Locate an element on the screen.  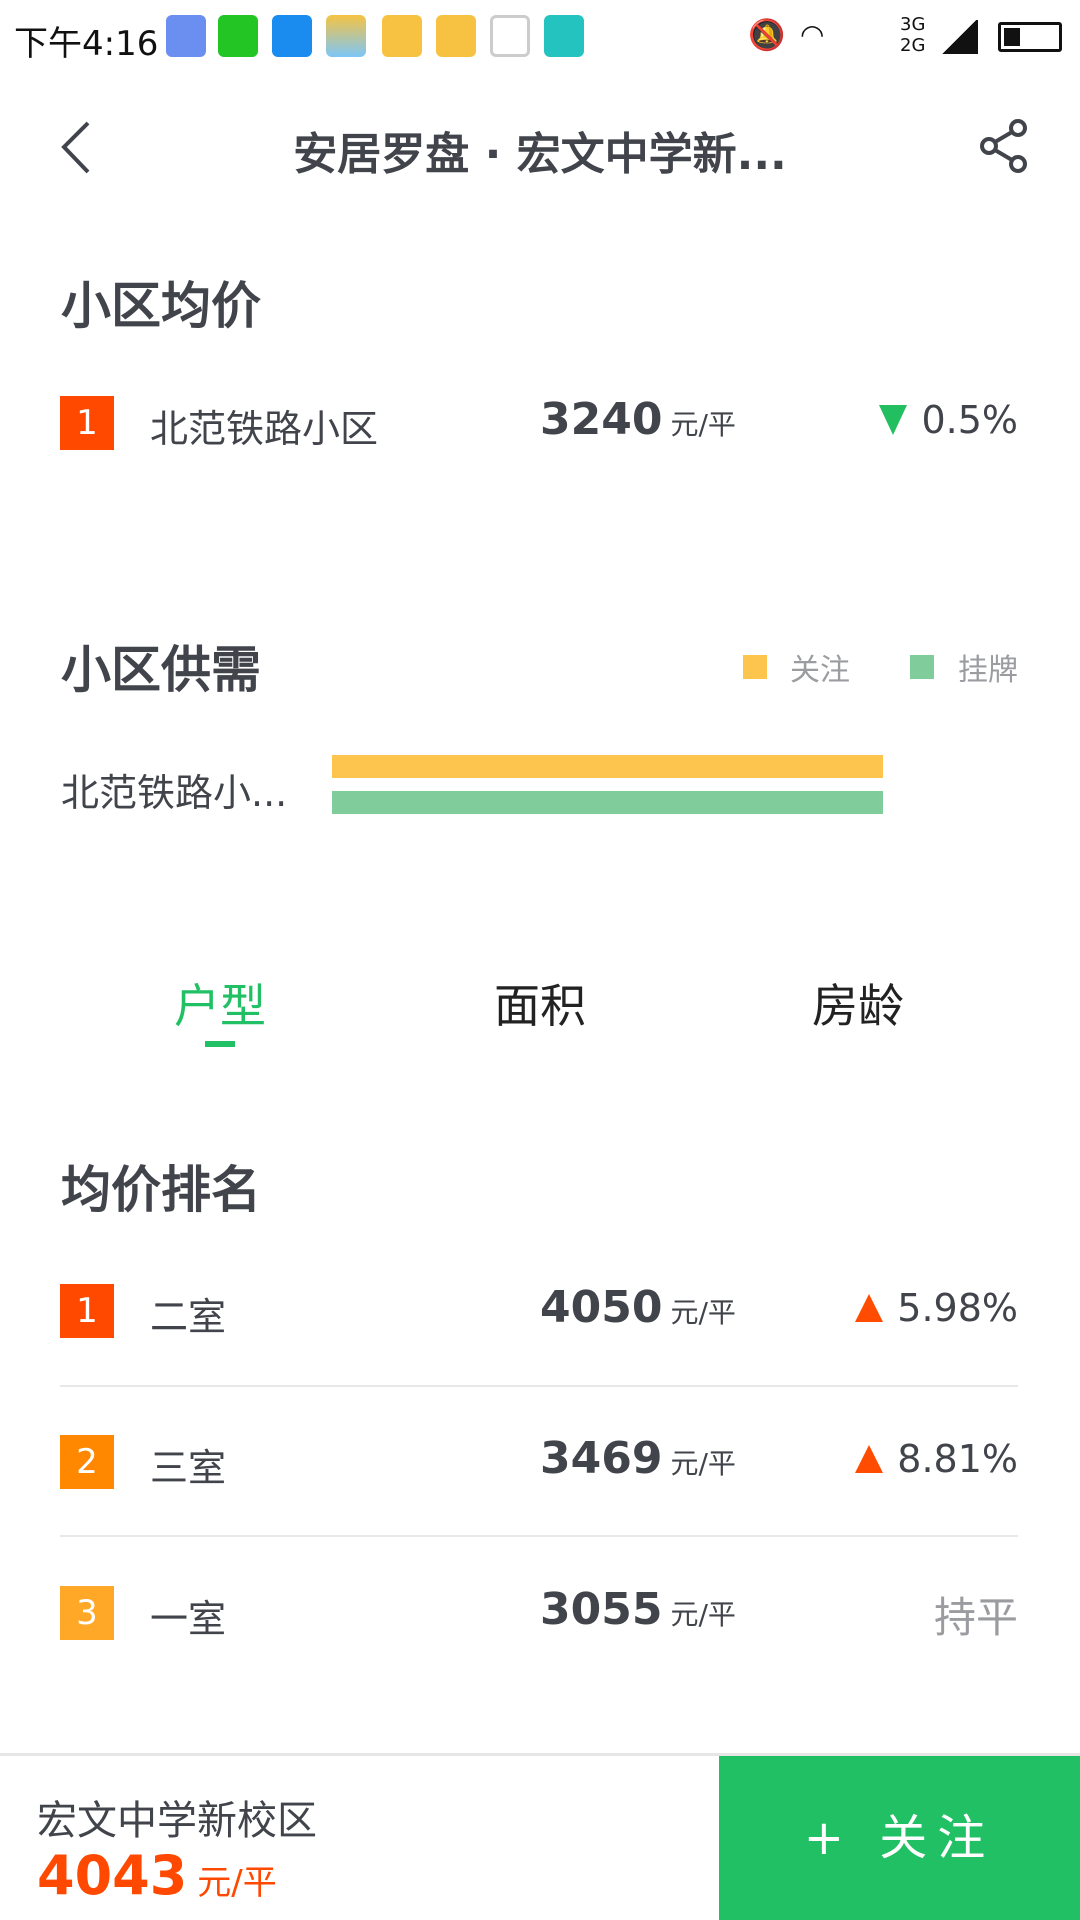
price-change: 持平 is located at coordinates (976, 1614).